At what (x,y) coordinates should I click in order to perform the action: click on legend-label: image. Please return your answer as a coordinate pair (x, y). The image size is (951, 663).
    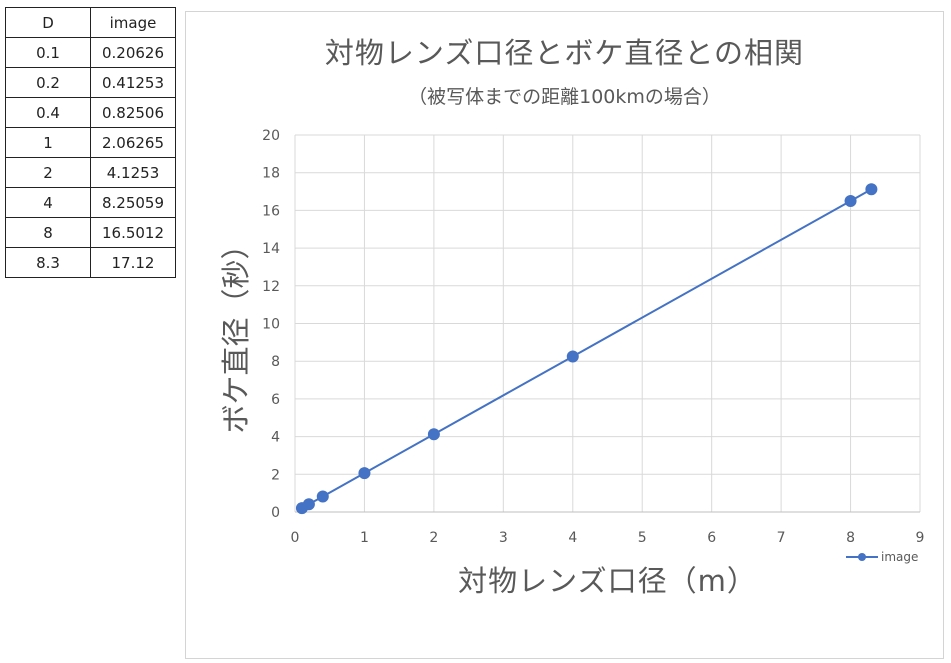
    Looking at the image, I should click on (900, 557).